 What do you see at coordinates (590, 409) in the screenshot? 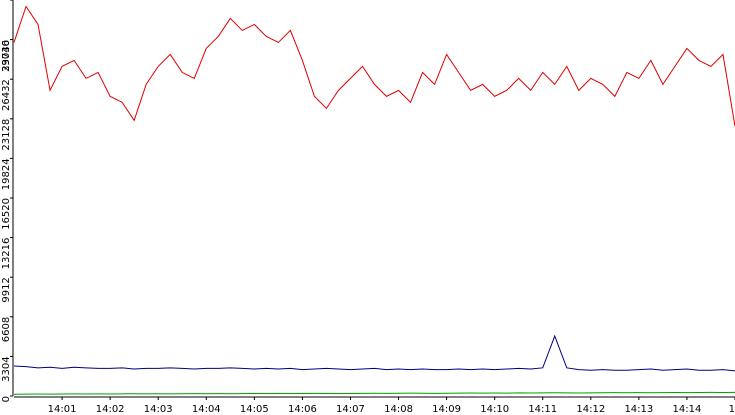
I see `x-tick-label: 14:12` at bounding box center [590, 409].